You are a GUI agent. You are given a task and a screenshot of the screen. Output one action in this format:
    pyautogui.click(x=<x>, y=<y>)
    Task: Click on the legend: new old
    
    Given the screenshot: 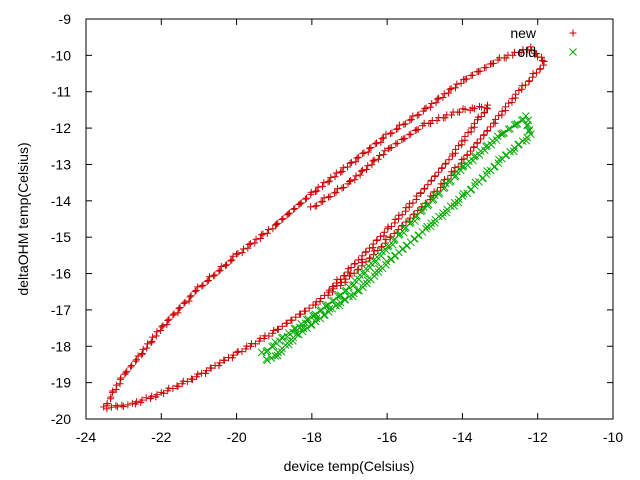 What is the action you would take?
    pyautogui.click(x=543, y=42)
    